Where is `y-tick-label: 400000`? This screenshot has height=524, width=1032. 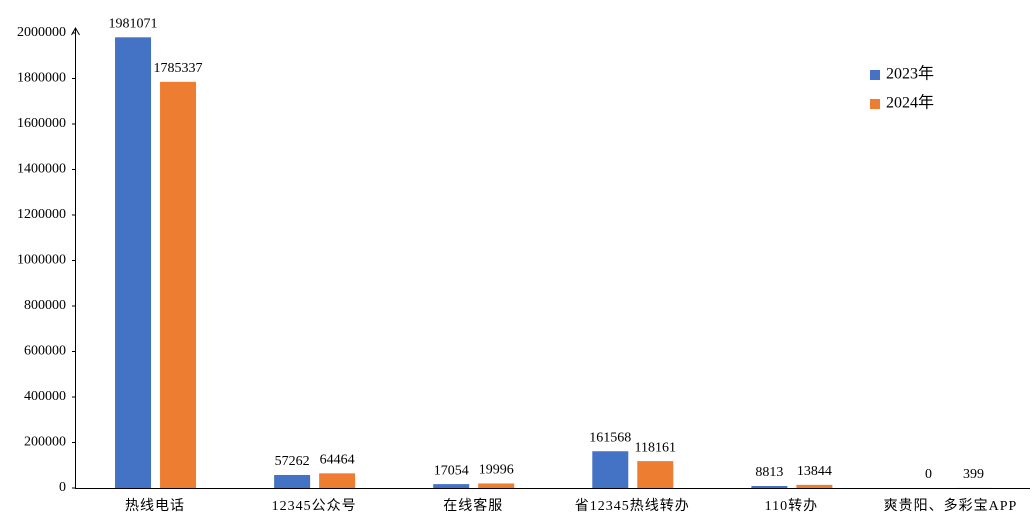 y-tick-label: 400000 is located at coordinates (45, 396).